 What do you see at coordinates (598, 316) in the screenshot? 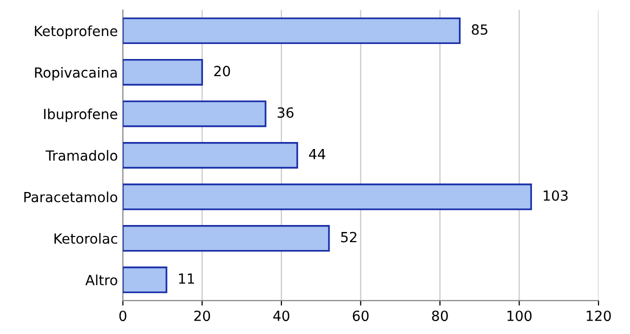
I see `x-tick-label: 120` at bounding box center [598, 316].